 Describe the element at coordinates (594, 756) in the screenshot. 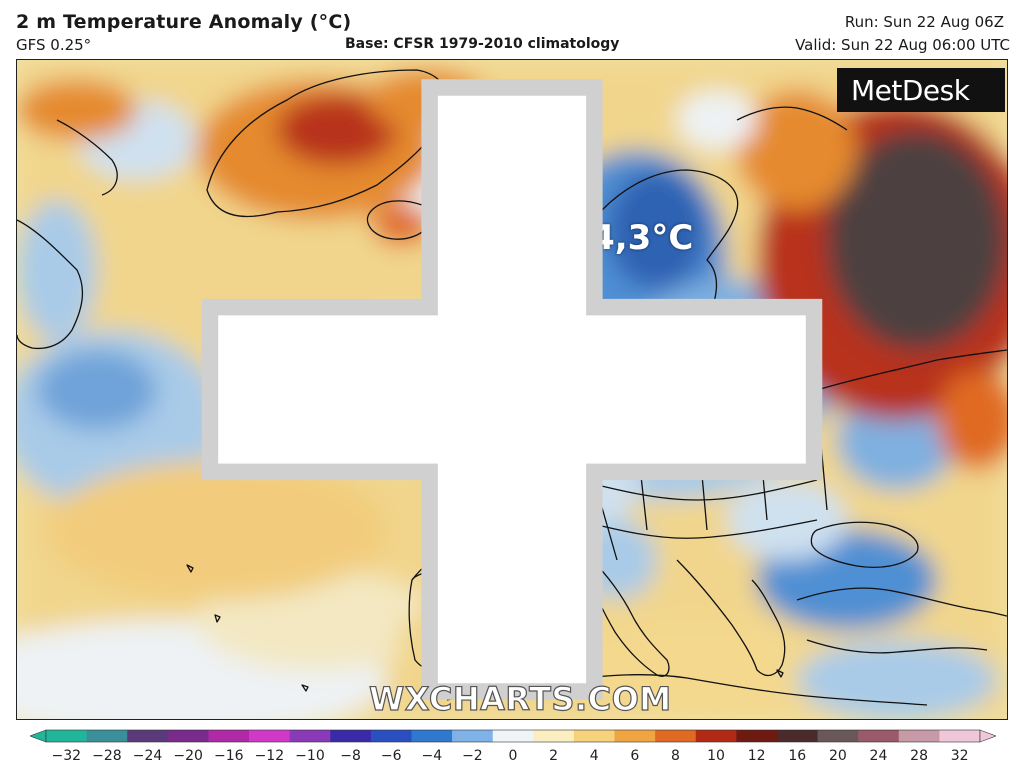

I see `colorbar-tick-label: 4` at that location.